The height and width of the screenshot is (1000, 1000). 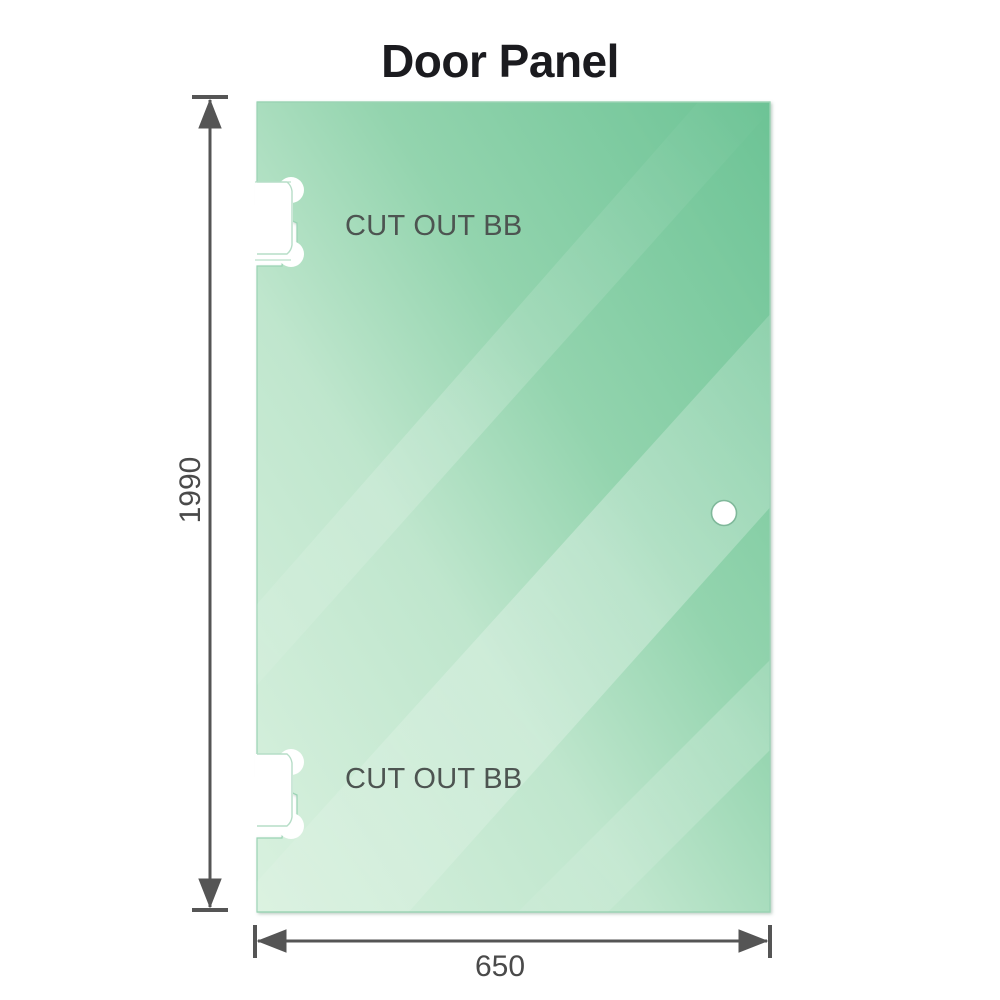 What do you see at coordinates (434, 779) in the screenshot?
I see `cutout-label-bottom: CUT OUT BB` at bounding box center [434, 779].